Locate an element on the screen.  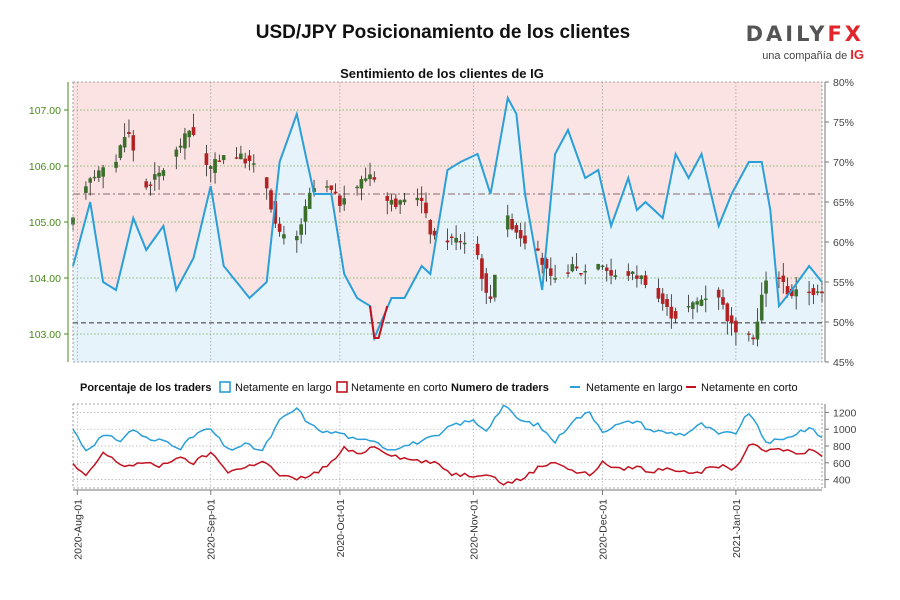
x-axis-tick-label: 2020-Oct-01 is located at coordinates (341, 528).